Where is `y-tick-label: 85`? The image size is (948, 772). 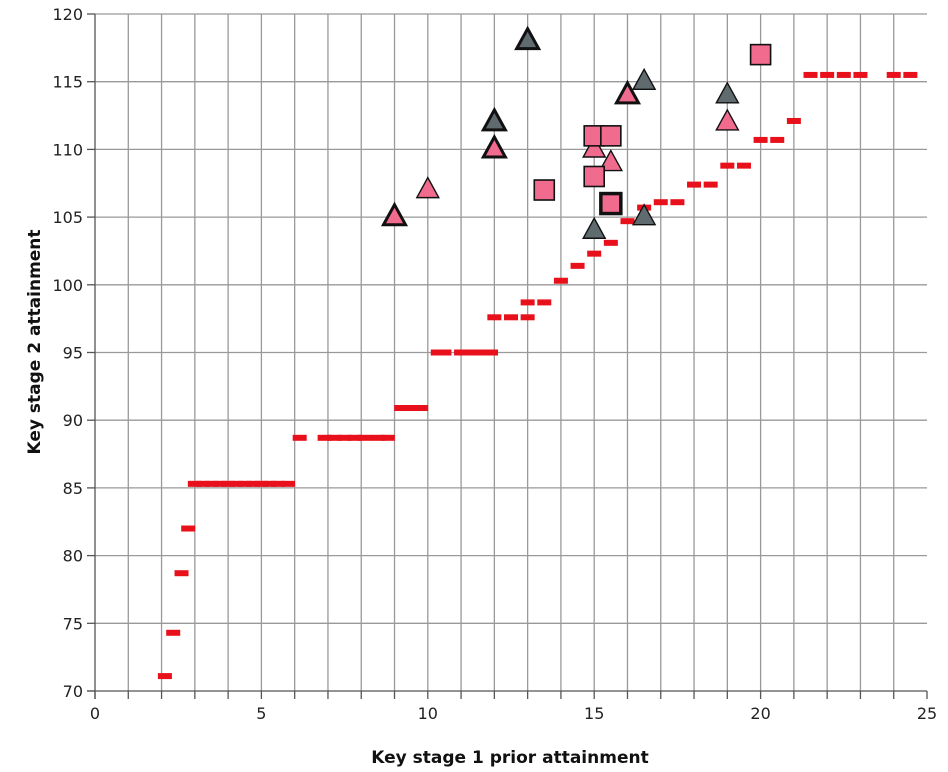
y-tick-label: 85 is located at coordinates (73, 488).